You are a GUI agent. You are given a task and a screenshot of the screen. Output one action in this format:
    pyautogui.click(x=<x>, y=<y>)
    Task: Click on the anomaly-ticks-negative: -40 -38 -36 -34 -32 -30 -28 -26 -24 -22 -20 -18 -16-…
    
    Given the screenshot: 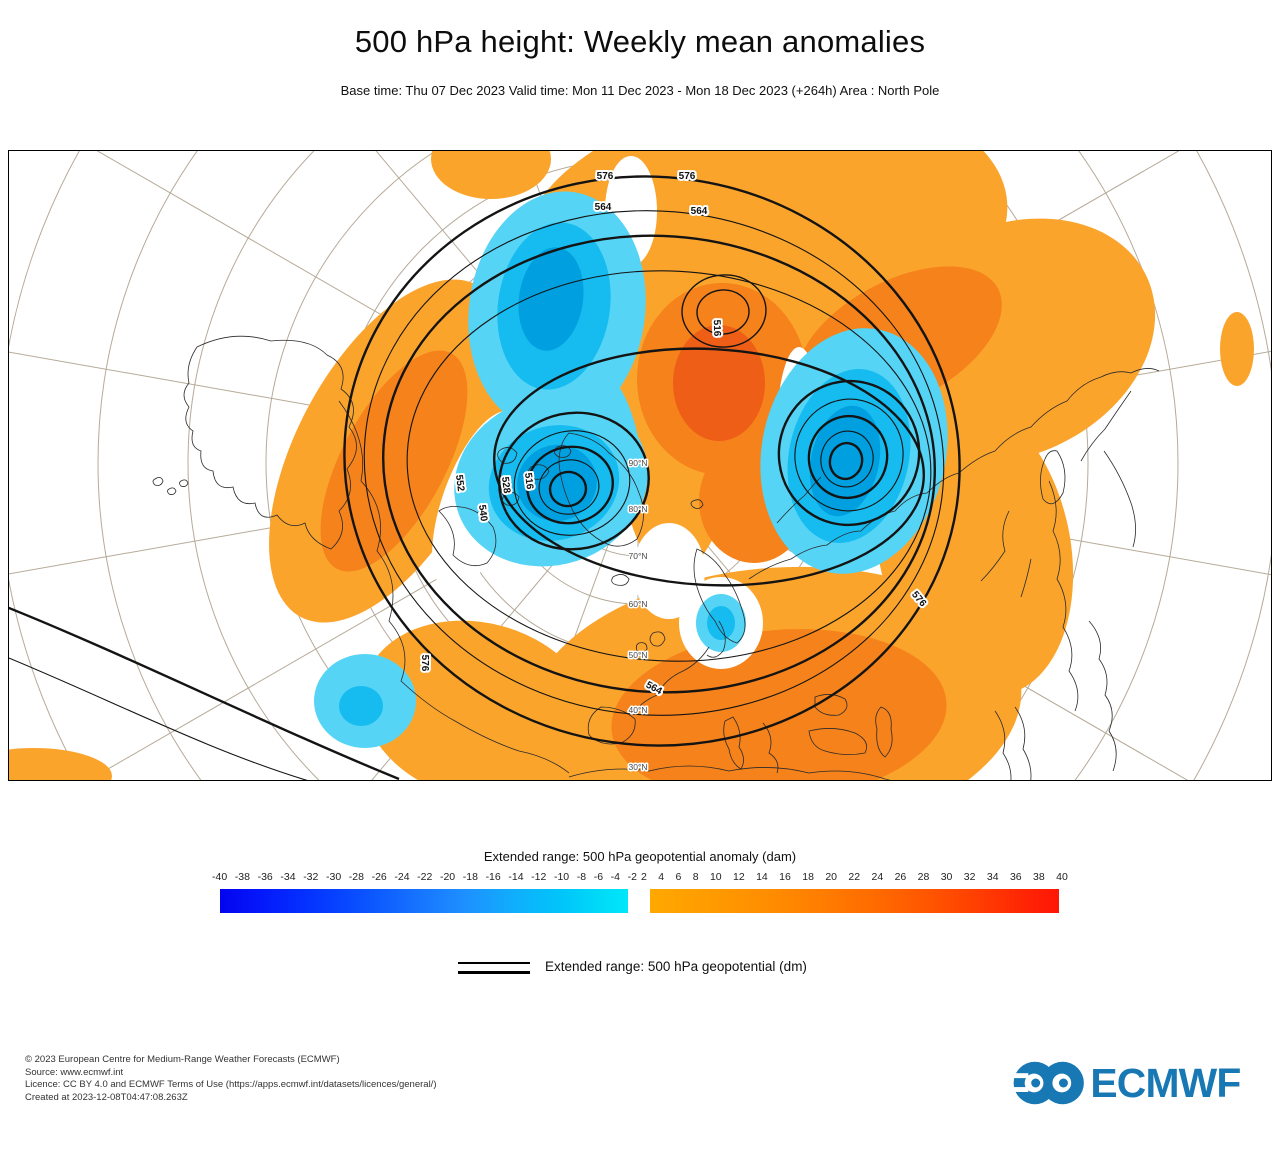 What is the action you would take?
    pyautogui.click(x=424, y=877)
    